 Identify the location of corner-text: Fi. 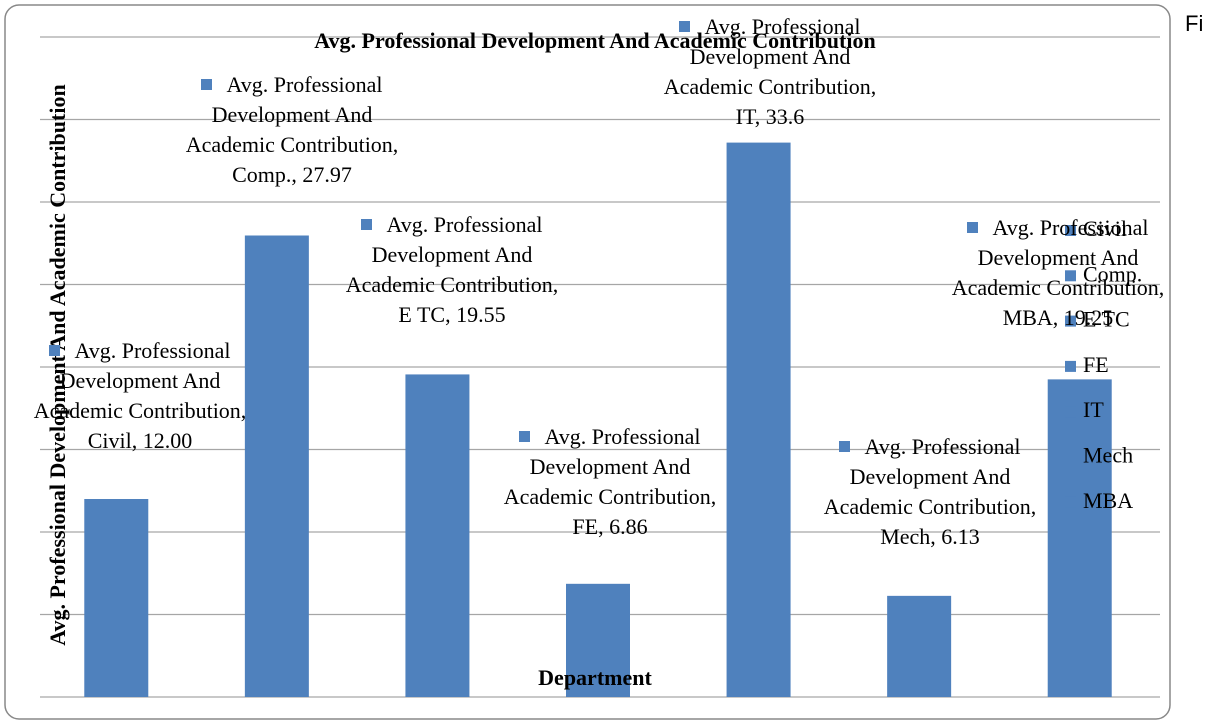
(1194, 23).